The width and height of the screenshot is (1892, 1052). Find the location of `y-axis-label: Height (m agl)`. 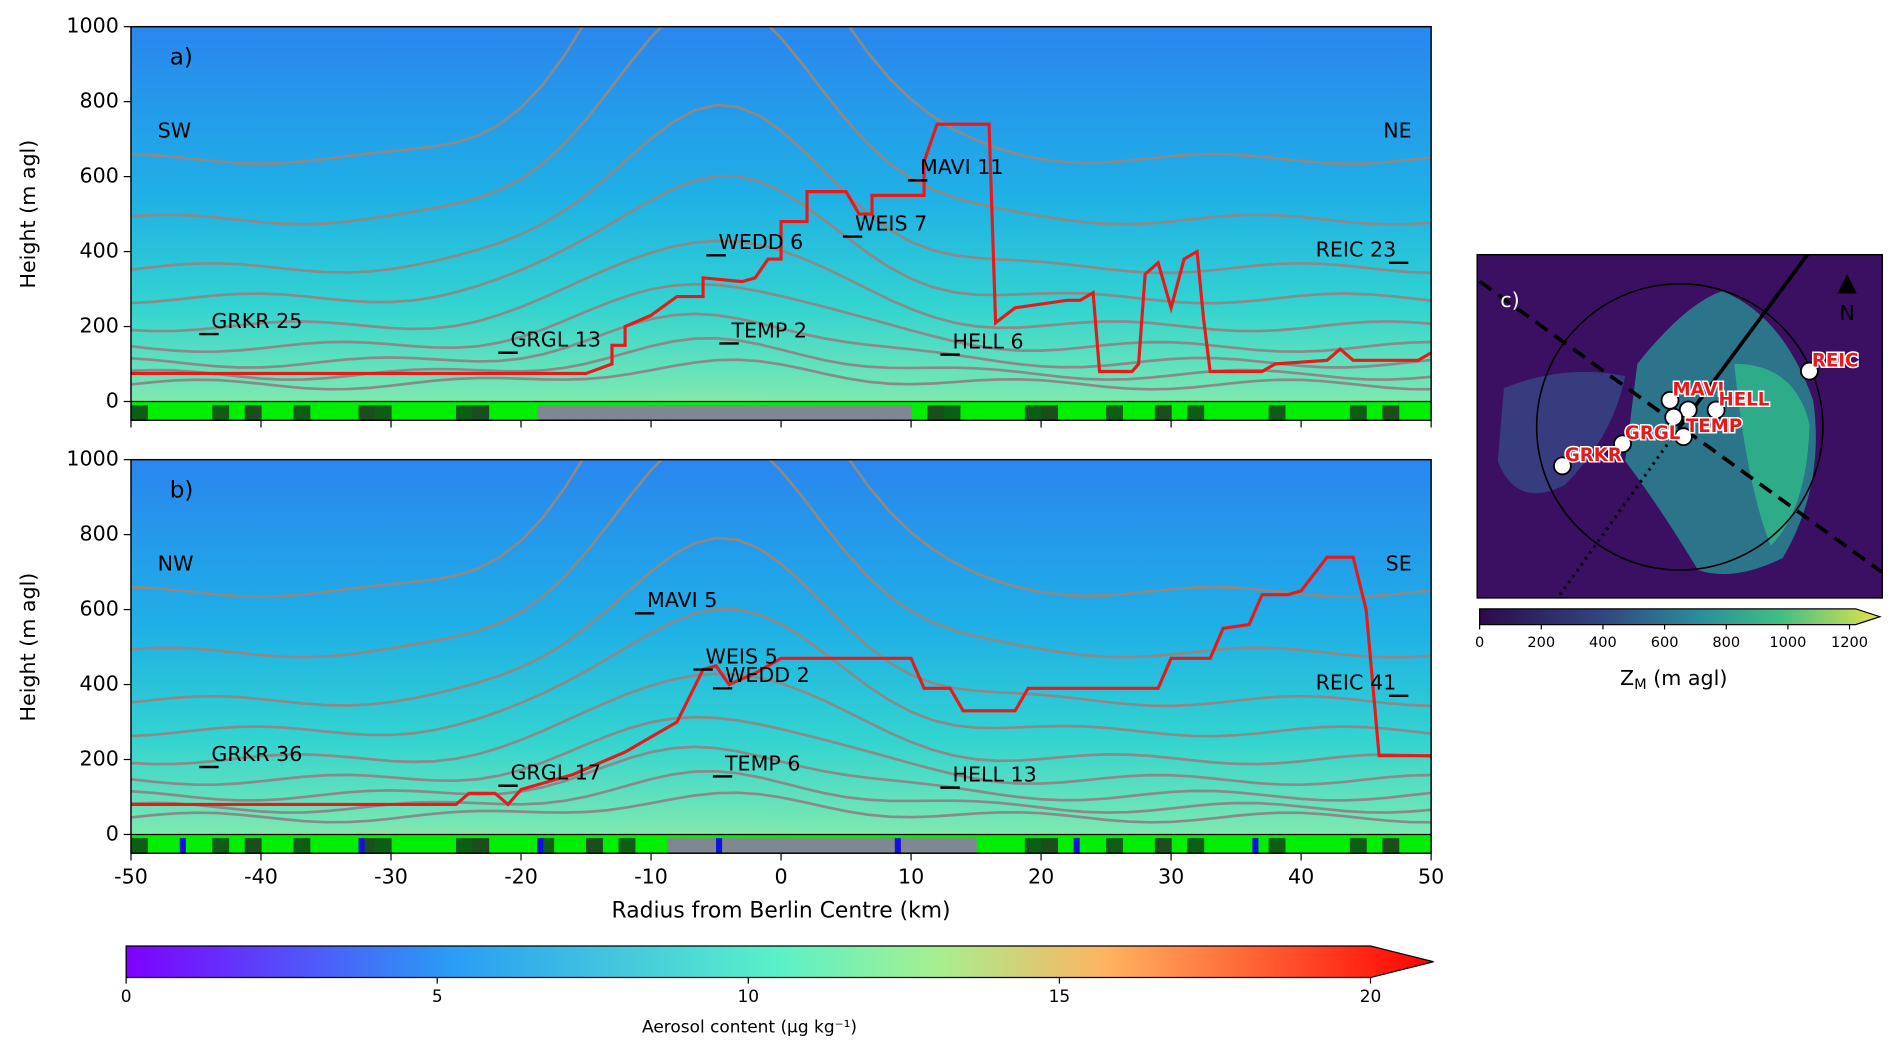

y-axis-label: Height (m agl) is located at coordinates (28, 647).